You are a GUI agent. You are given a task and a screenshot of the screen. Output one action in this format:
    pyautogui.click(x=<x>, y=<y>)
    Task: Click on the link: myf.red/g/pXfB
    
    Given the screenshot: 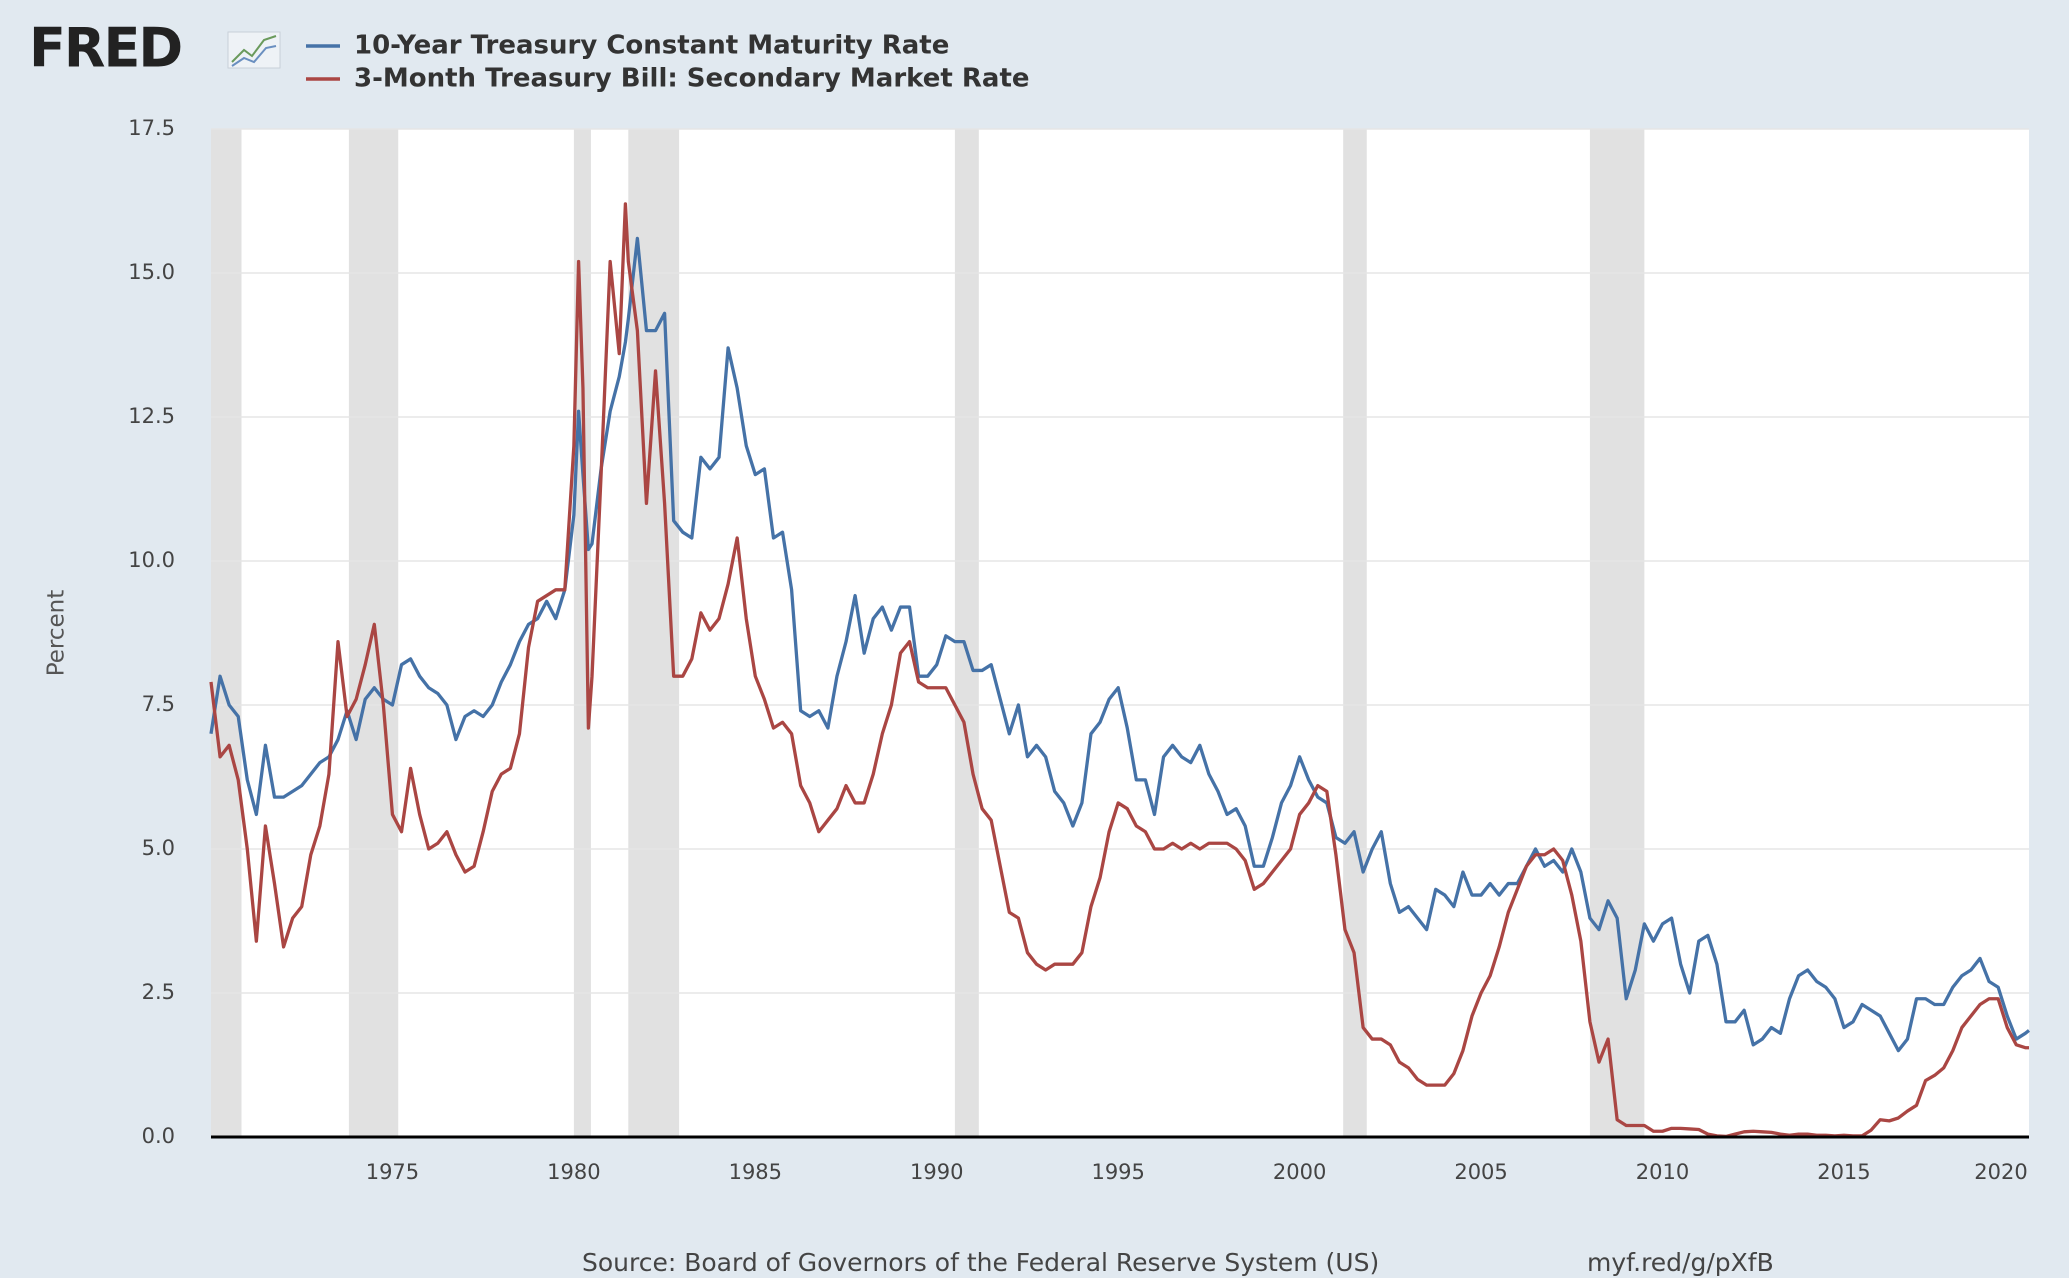 What is the action you would take?
    pyautogui.click(x=1680, y=1262)
    